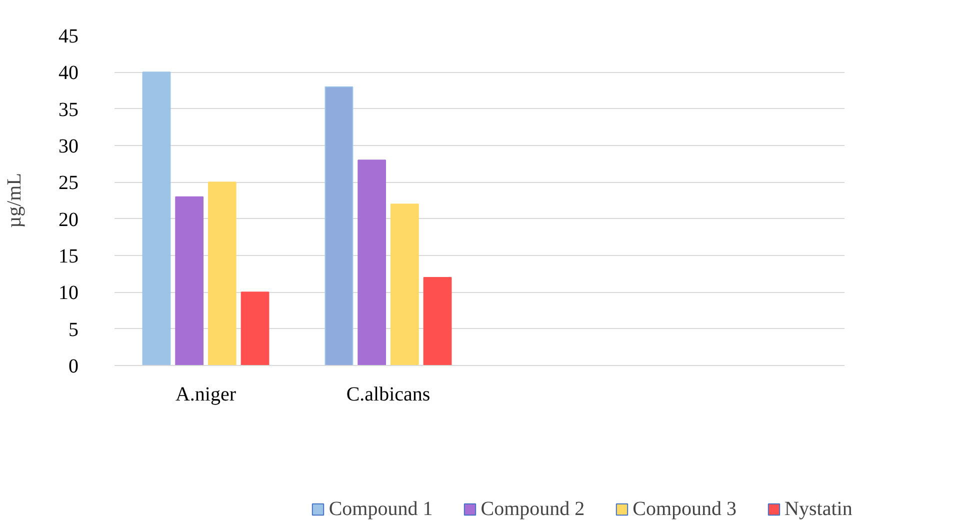 The height and width of the screenshot is (531, 955). Describe the element at coordinates (68, 293) in the screenshot. I see `y-tick-label: 10` at that location.